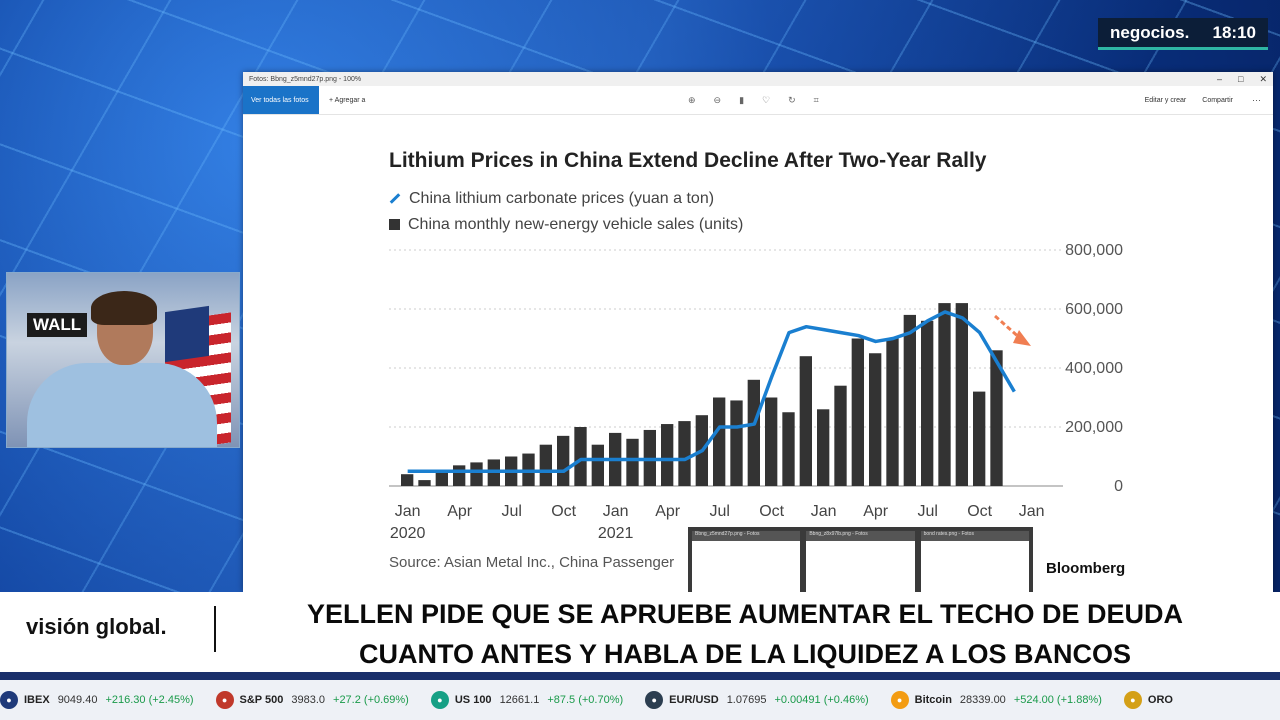  Describe the element at coordinates (746, 700) in the screenshot. I see `ticker-value: 1.07695` at that location.